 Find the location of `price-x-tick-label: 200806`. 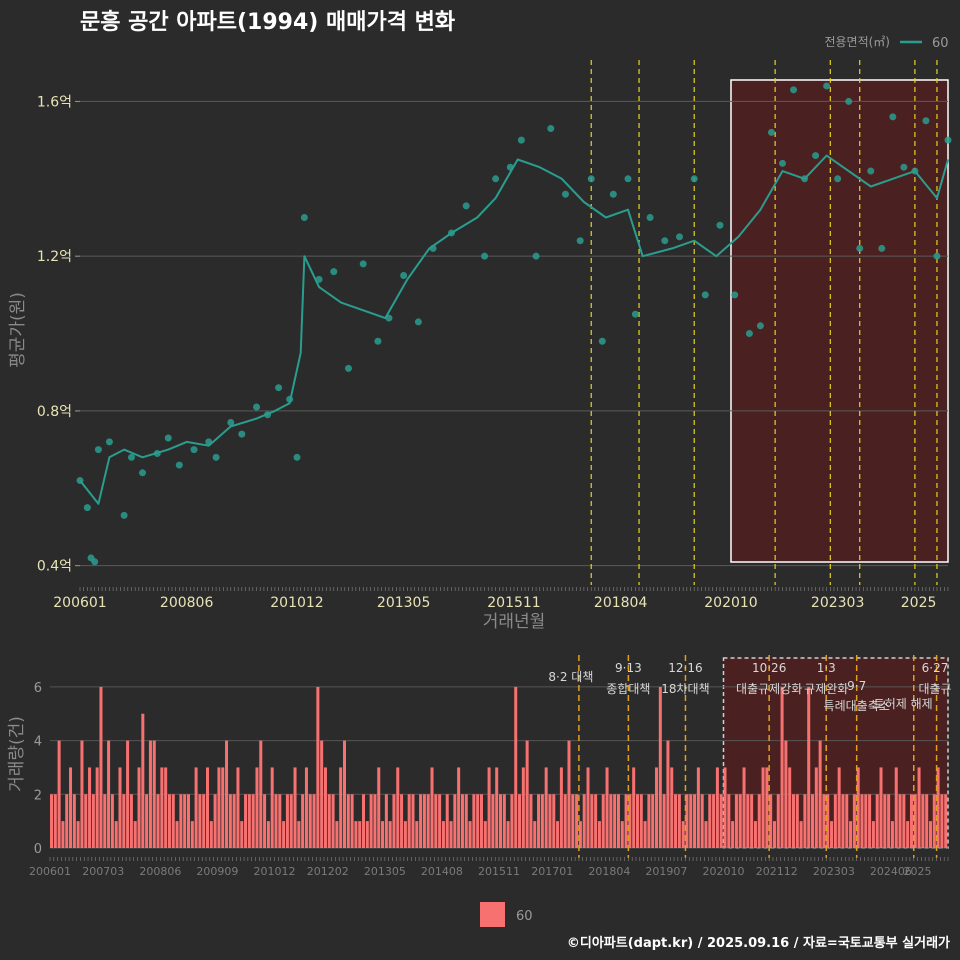

price-x-tick-label: 200806 is located at coordinates (187, 603).